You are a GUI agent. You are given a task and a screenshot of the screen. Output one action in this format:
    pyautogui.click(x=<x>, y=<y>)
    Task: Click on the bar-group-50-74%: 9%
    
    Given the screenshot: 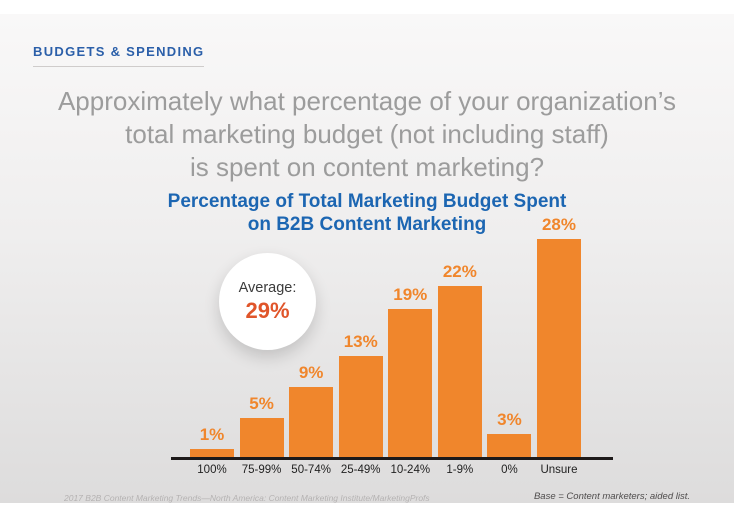 What is the action you would take?
    pyautogui.click(x=311, y=347)
    